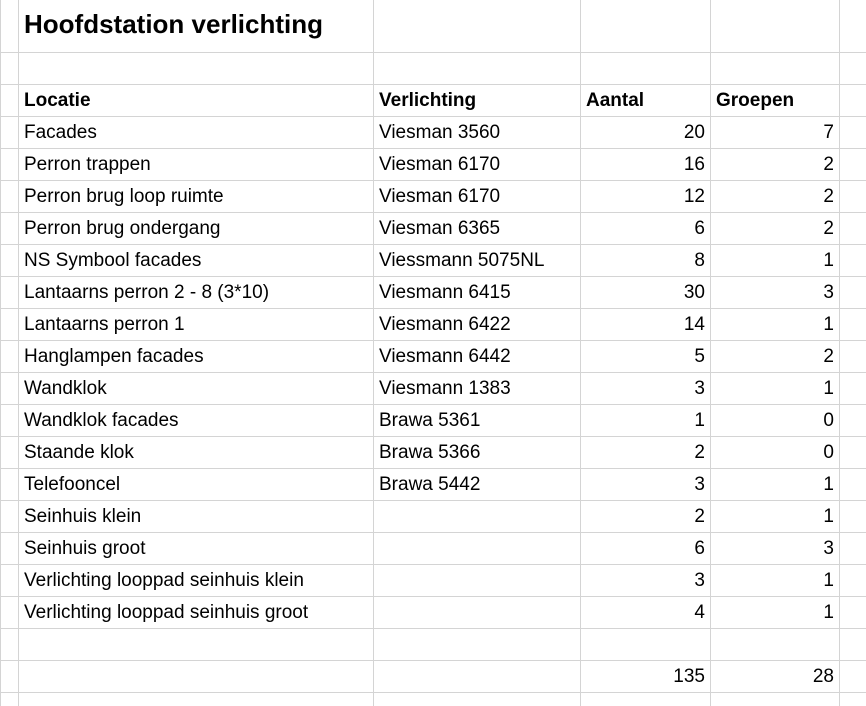 The height and width of the screenshot is (706, 866). What do you see at coordinates (645, 100) in the screenshot?
I see `header-aantal: Aantal` at bounding box center [645, 100].